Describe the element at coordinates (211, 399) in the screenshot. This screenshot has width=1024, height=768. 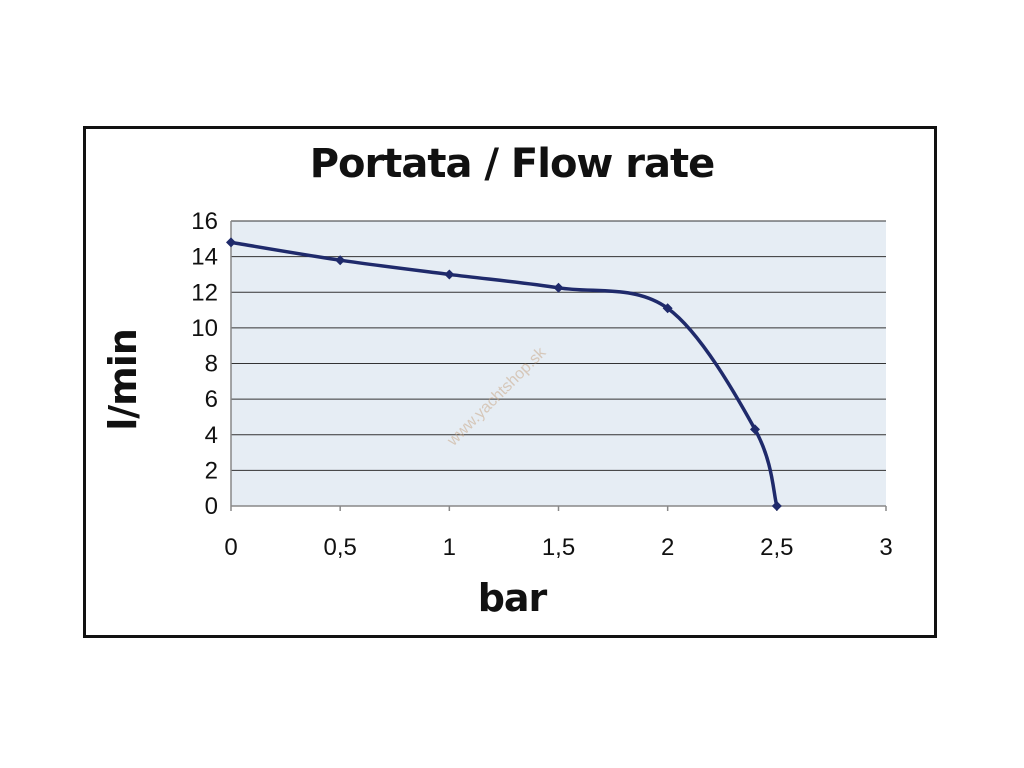
I see `y-tick-label: 6` at that location.